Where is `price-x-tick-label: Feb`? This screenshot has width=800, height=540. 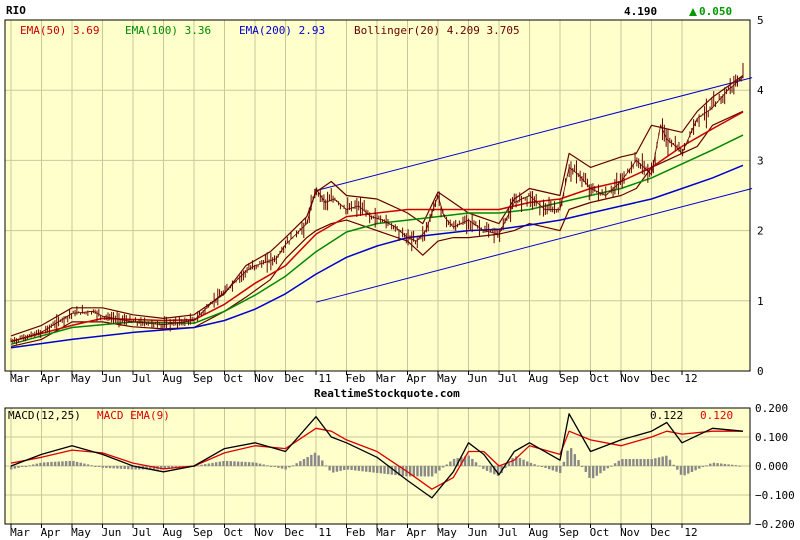
price-x-tick-label: Feb is located at coordinates (356, 378).